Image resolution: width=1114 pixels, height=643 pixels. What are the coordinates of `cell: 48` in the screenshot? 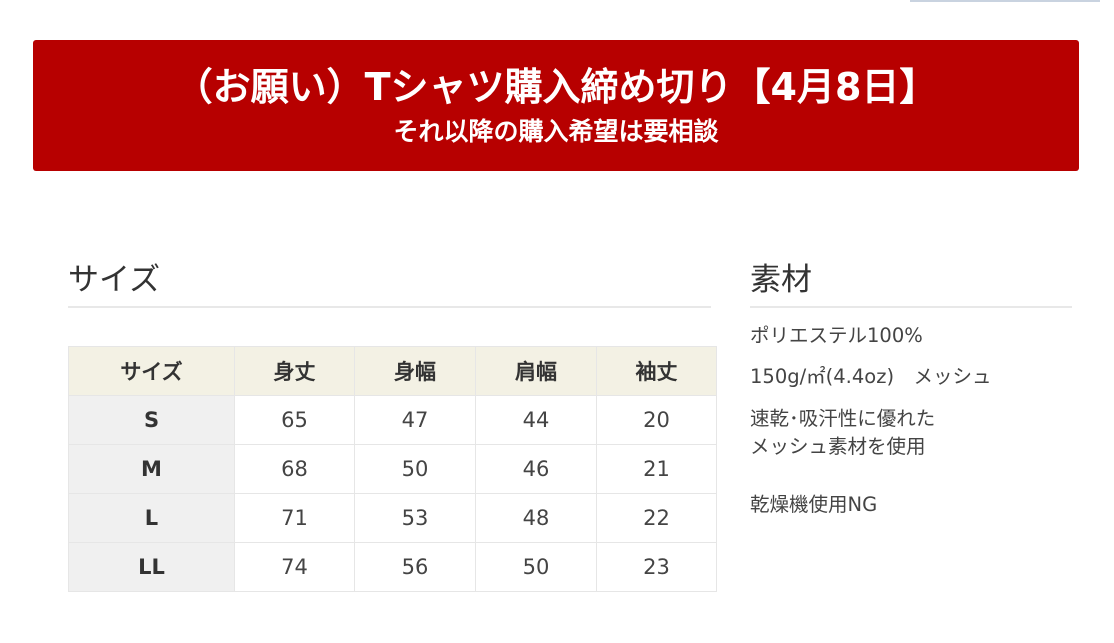 It's located at (536, 518).